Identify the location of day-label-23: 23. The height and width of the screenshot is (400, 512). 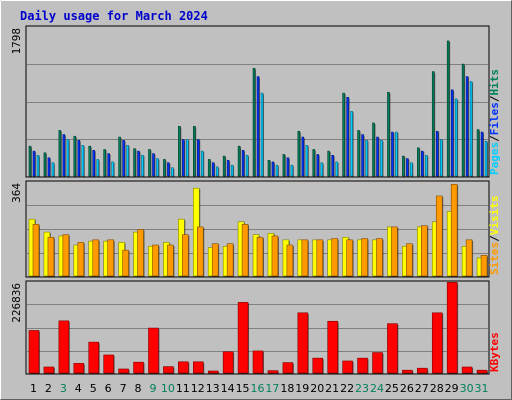
(362, 388).